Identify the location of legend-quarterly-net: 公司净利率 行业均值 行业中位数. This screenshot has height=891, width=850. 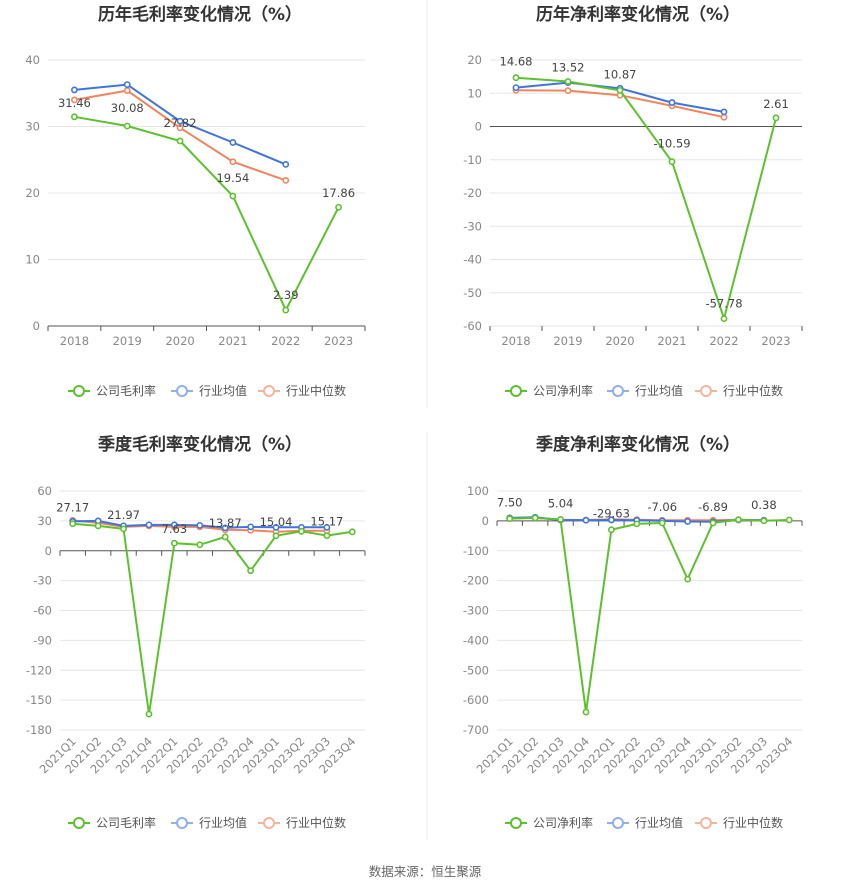
(644, 822).